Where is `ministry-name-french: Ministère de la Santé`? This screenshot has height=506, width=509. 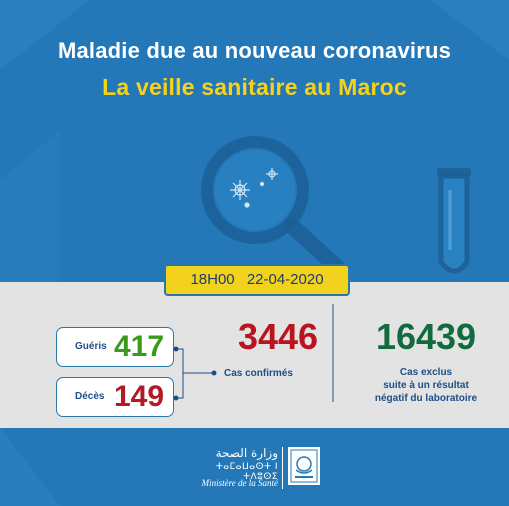 ministry-name-french: Ministère de la Santé is located at coordinates (239, 483).